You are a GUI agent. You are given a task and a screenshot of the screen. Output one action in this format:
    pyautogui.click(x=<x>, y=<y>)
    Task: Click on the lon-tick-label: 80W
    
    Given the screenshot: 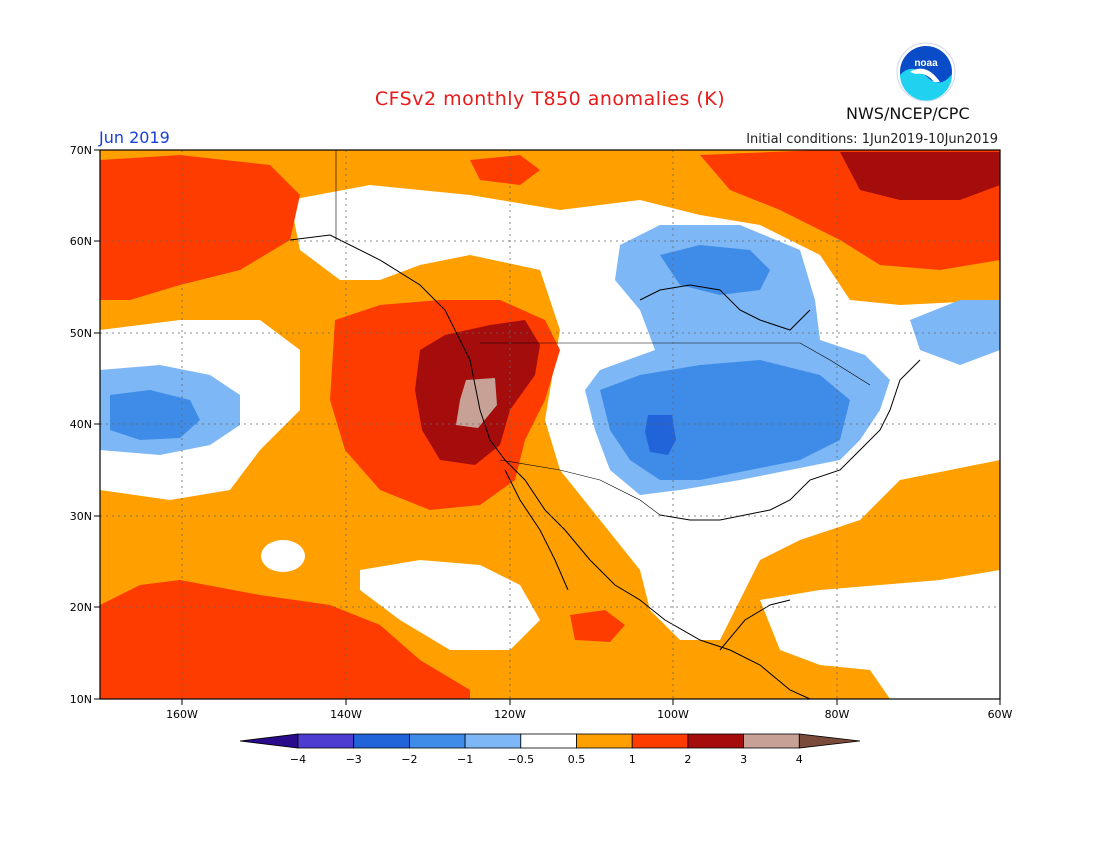 What is the action you would take?
    pyautogui.click(x=837, y=714)
    